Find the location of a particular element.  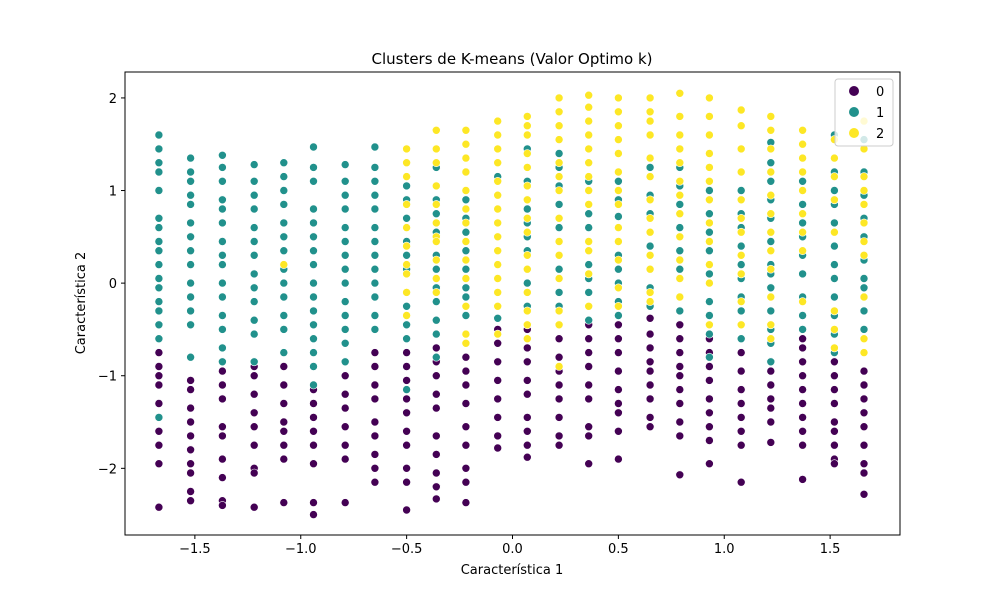

y-tick-label-1: −1 is located at coordinates (107, 377).